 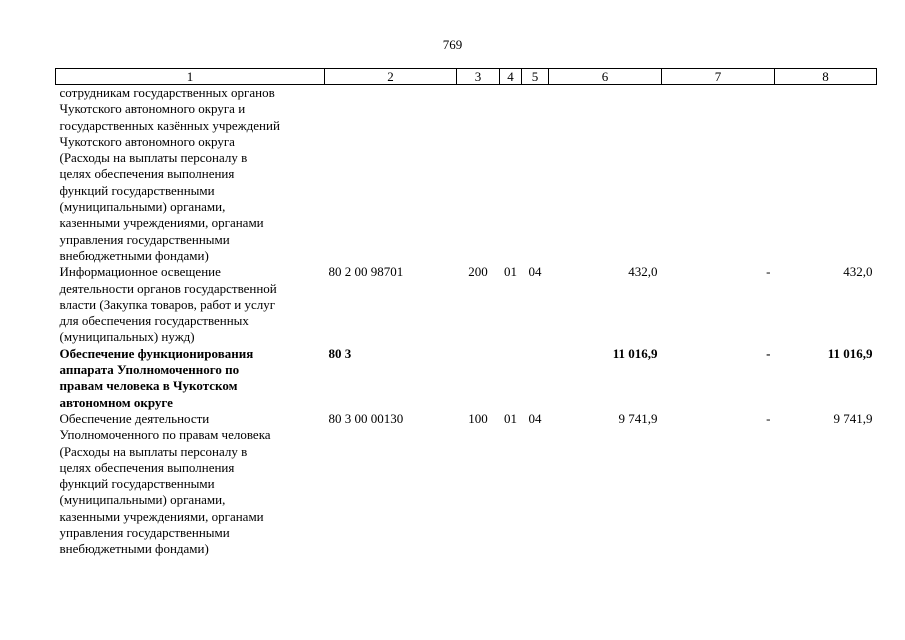 What do you see at coordinates (853, 418) in the screenshot?
I see `row-amount-col8: 9 741,9` at bounding box center [853, 418].